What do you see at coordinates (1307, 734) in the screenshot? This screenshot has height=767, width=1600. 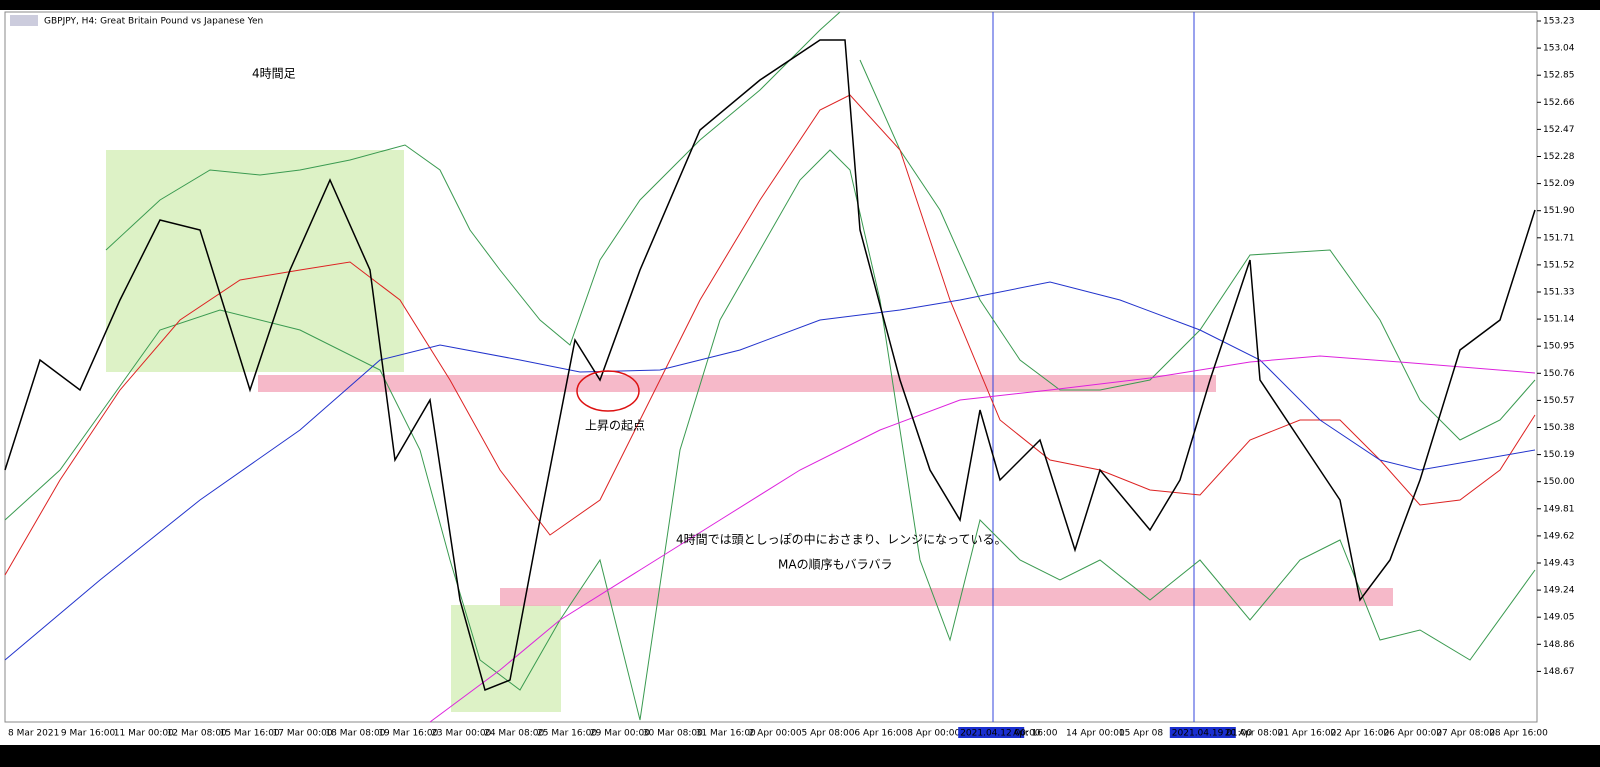 I see `time-label: 21 Apr 16:00` at bounding box center [1307, 734].